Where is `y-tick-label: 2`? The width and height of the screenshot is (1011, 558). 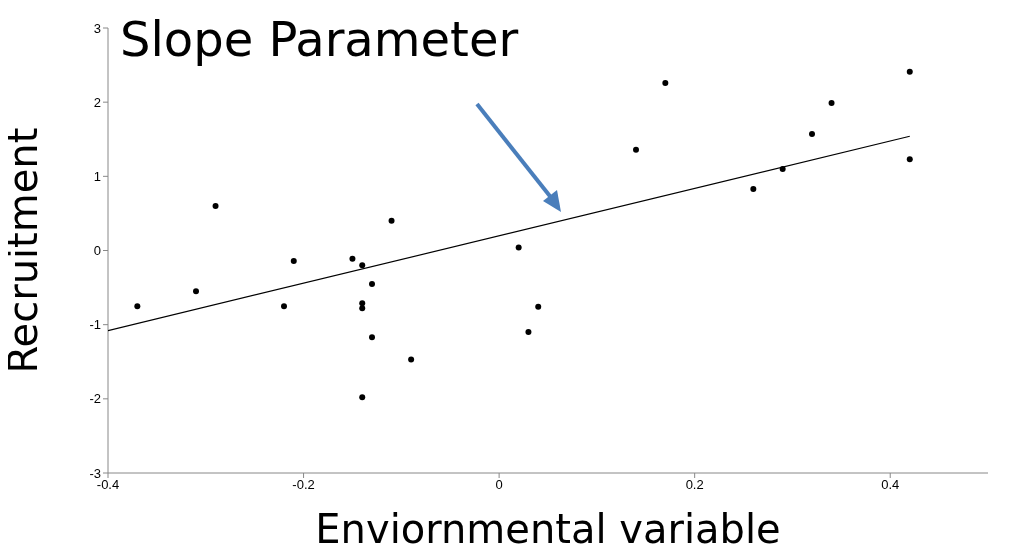 y-tick-label: 2 is located at coordinates (97, 102).